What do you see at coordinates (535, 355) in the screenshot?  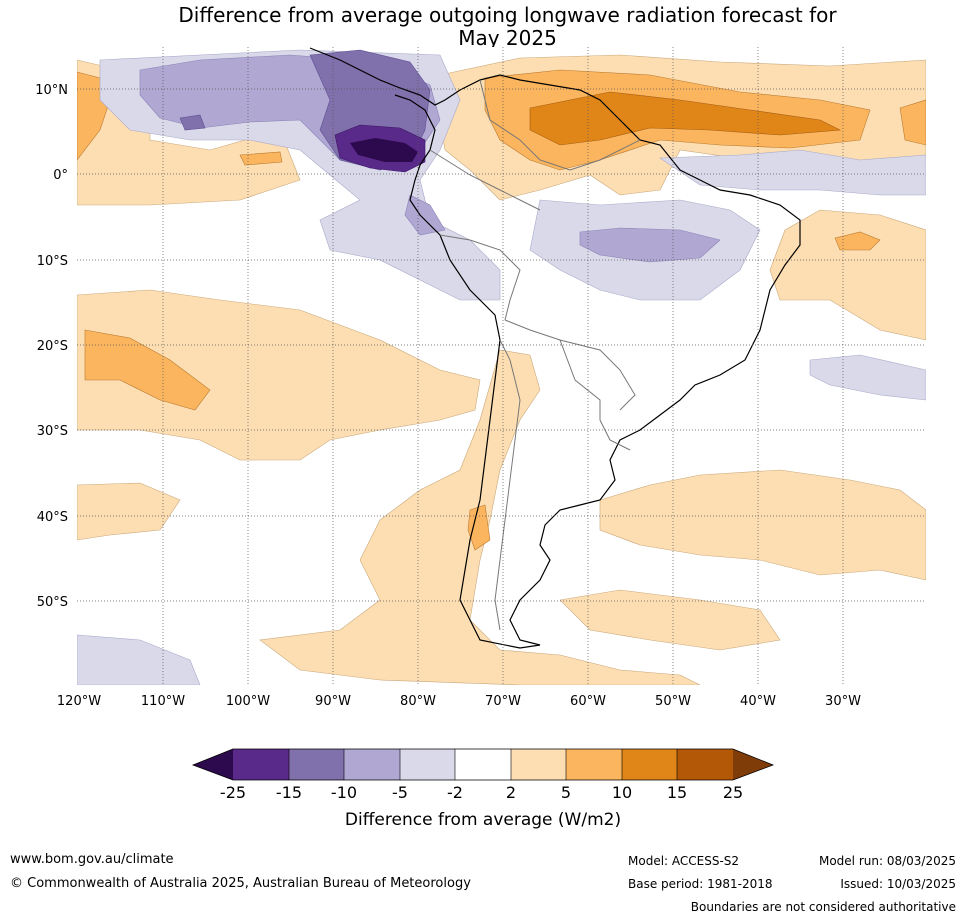 I see `country-borders` at bounding box center [535, 355].